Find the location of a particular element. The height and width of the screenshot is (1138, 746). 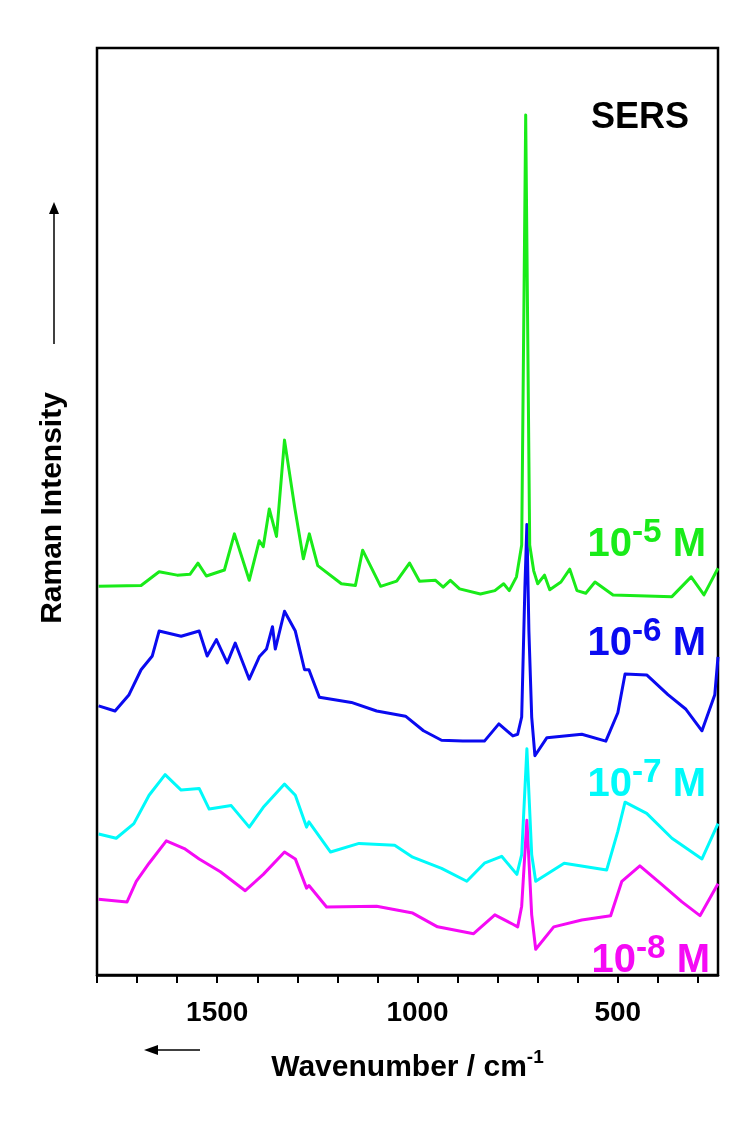

x-tick-label: 500 is located at coordinates (618, 1011).